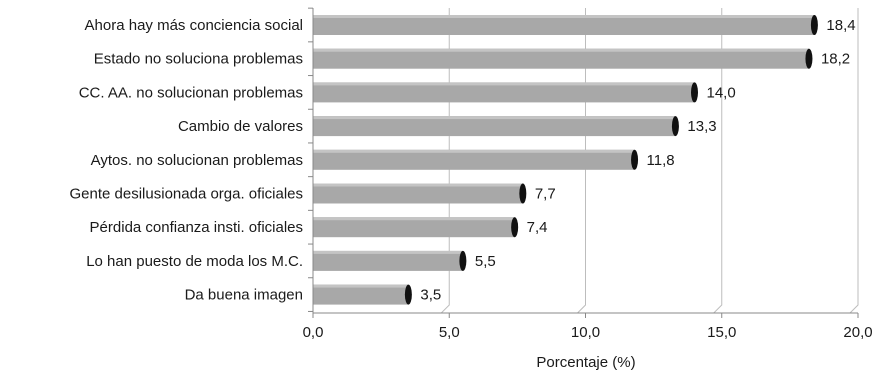 The height and width of the screenshot is (375, 882). Describe the element at coordinates (198, 59) in the screenshot. I see `category-label: Estado no soluciona problemas` at that location.